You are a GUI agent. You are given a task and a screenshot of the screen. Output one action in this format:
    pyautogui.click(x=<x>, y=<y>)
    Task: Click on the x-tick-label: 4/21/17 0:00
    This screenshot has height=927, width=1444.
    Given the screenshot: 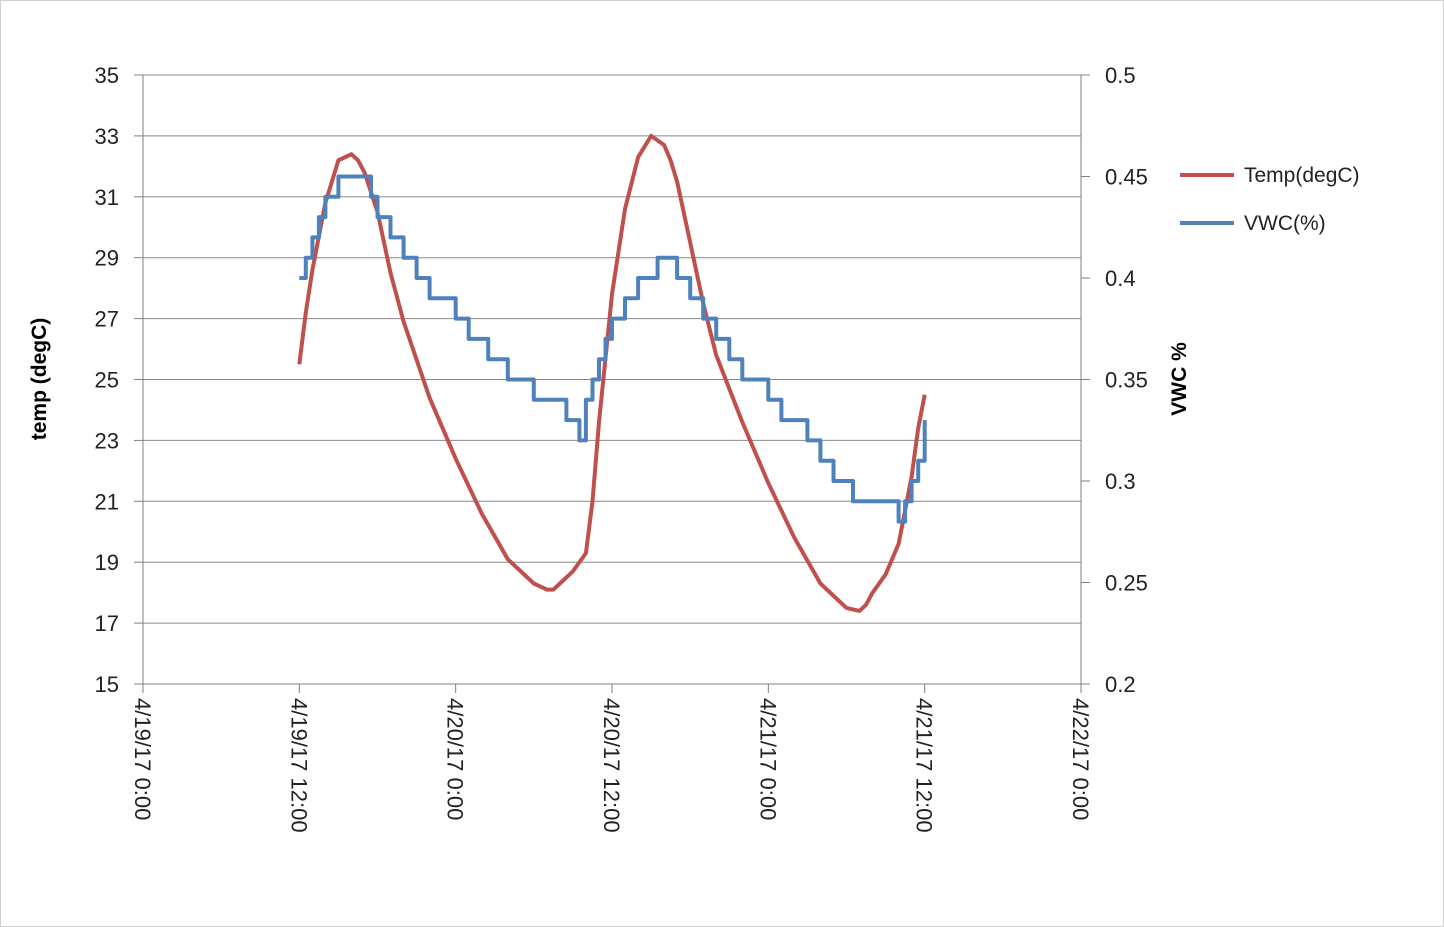 What is the action you would take?
    pyautogui.click(x=767, y=759)
    